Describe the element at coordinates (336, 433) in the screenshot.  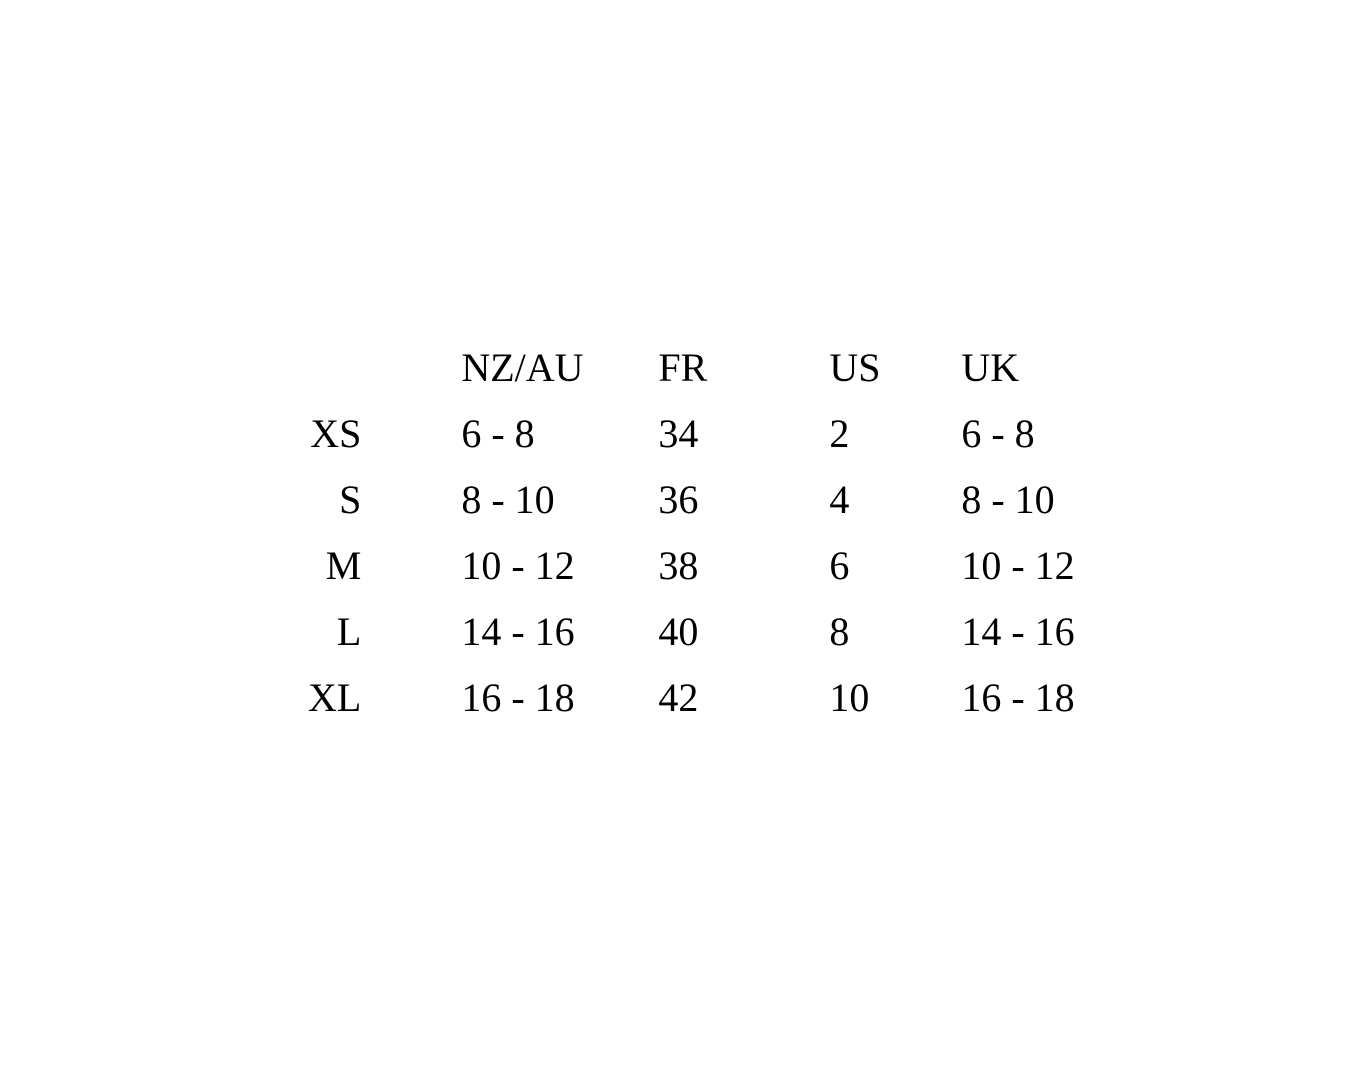
I see `row-label-xs: XS` at that location.